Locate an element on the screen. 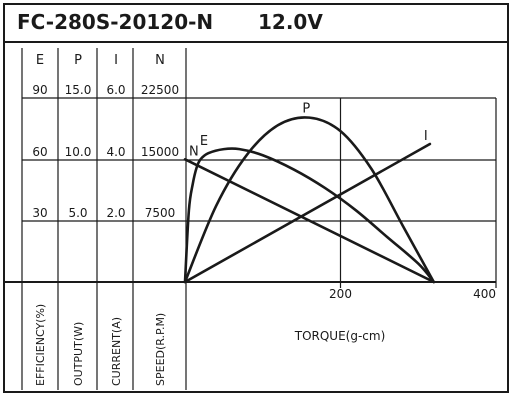 This screenshot has width=516, height=400. y-tick-label-n: 7500 is located at coordinates (160, 213).